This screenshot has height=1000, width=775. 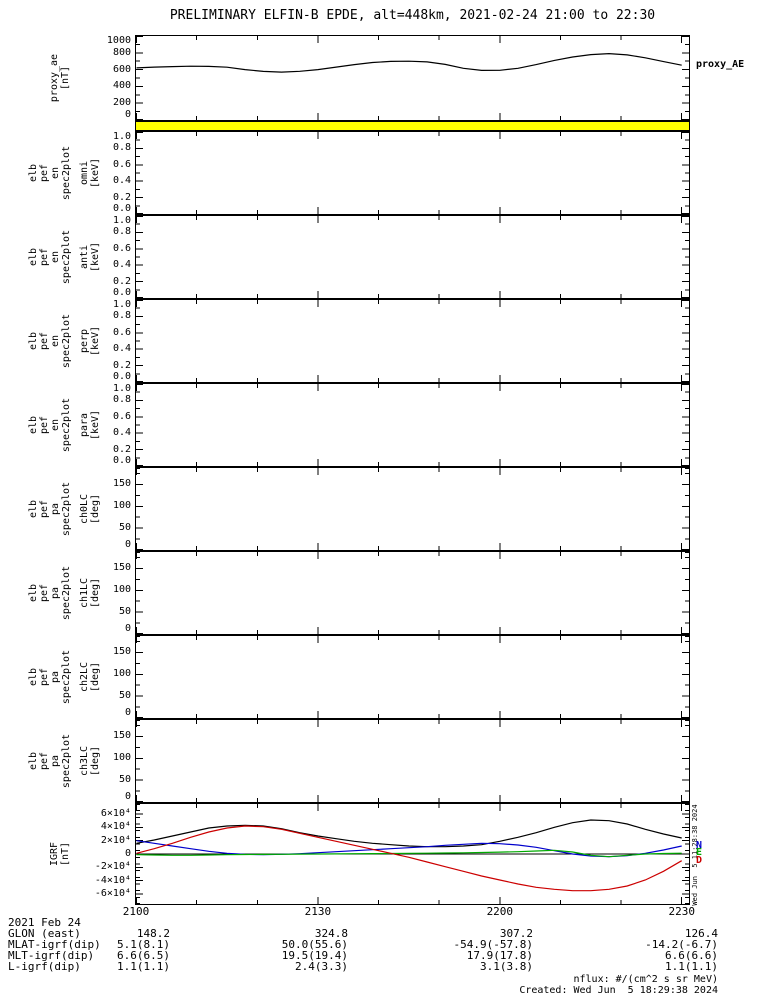 I want to click on footer-value: 3.1(3.8), so click(x=506, y=966).